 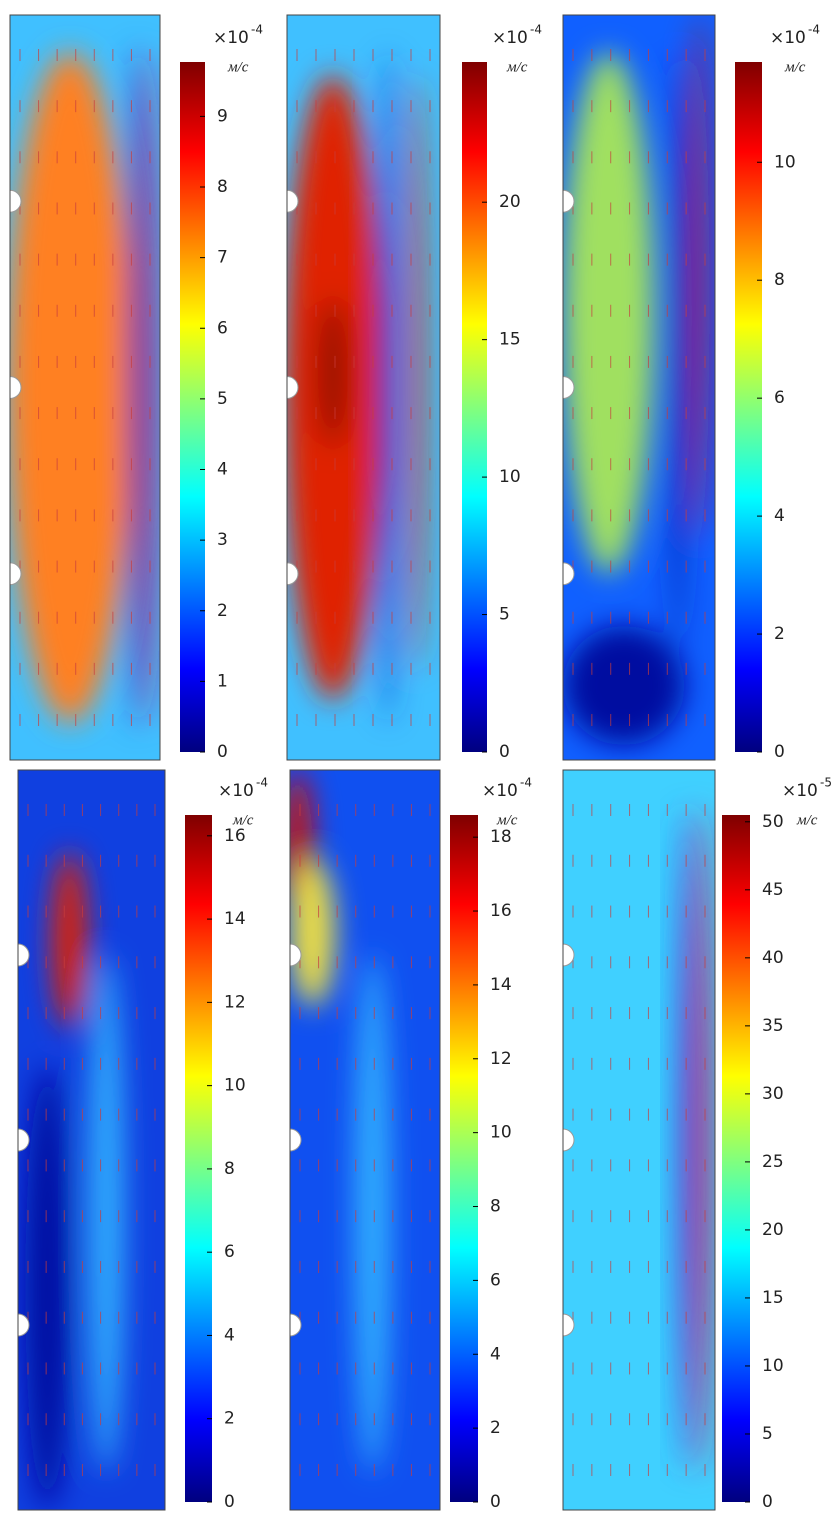 I want to click on panel: 0 2 4 6 8 10 12 14 16 ×10 -4 м/с, so click(x=142, y=1140).